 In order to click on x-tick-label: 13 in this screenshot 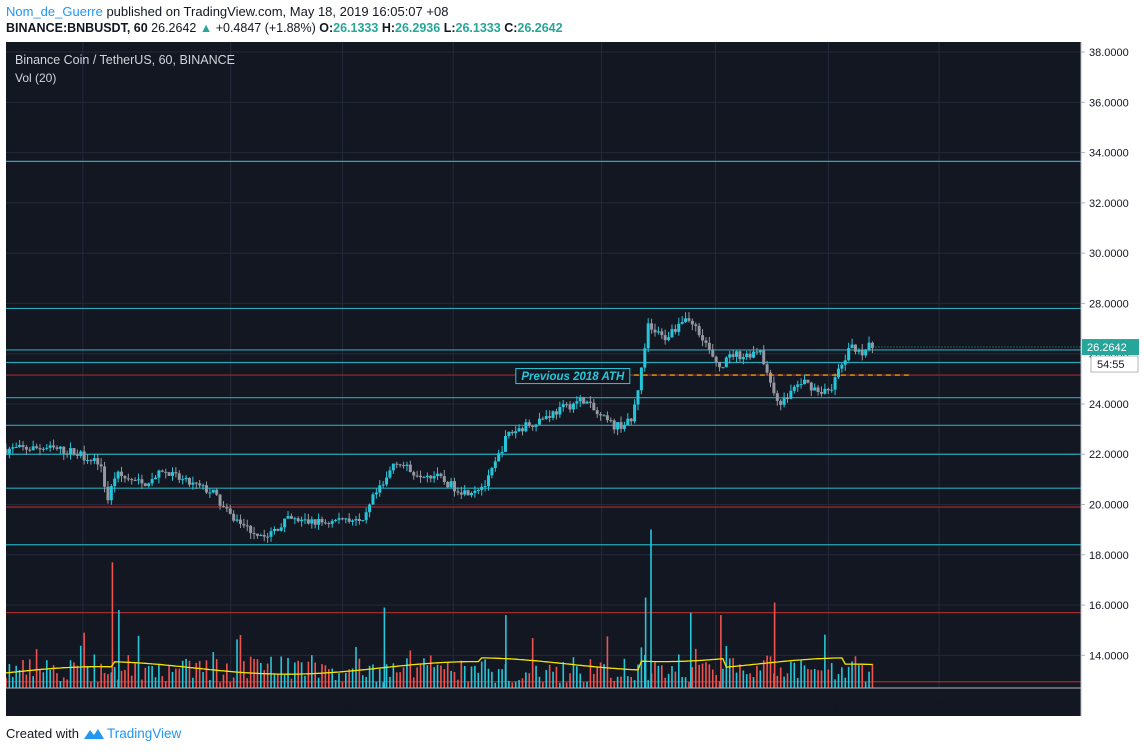, I will do `click(453, 706)`.